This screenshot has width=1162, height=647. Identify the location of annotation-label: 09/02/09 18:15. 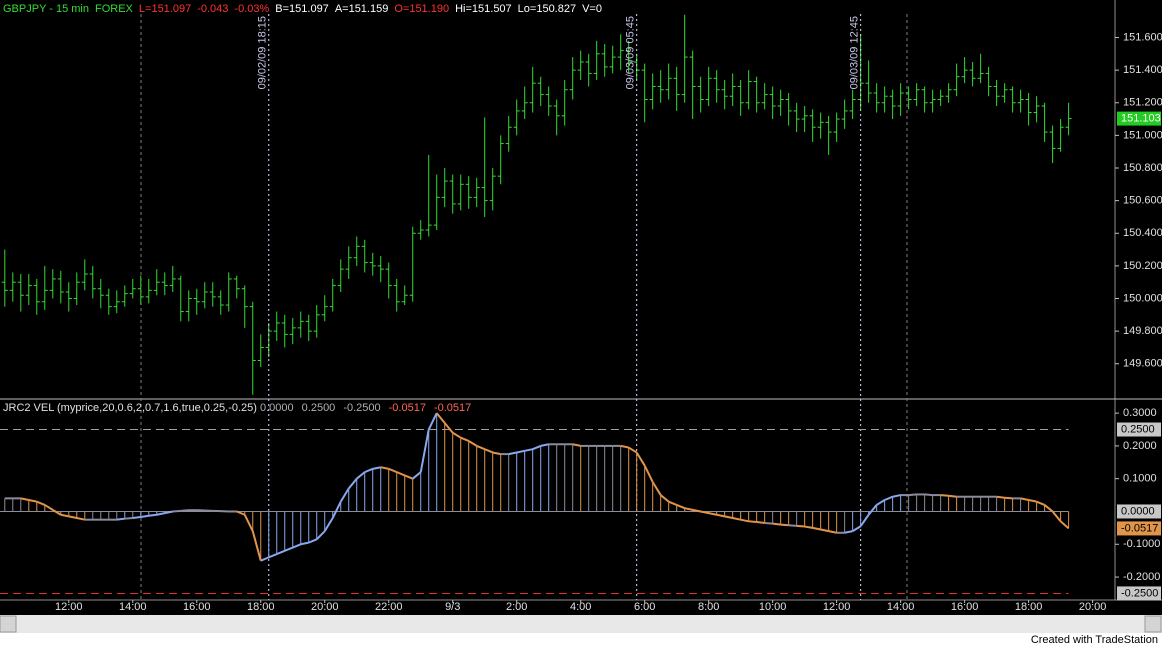
(263, 52).